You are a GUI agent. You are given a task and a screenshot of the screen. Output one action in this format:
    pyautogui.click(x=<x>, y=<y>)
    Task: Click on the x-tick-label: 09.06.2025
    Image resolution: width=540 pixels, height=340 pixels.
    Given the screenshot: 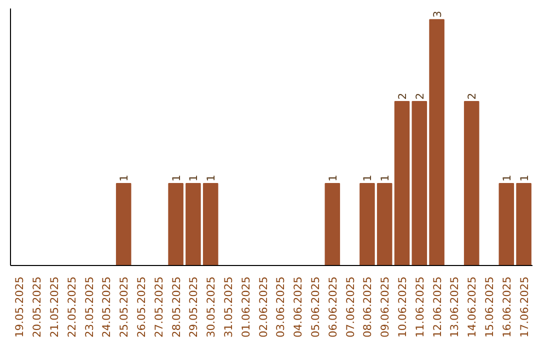 What is the action you would take?
    pyautogui.click(x=385, y=307)
    